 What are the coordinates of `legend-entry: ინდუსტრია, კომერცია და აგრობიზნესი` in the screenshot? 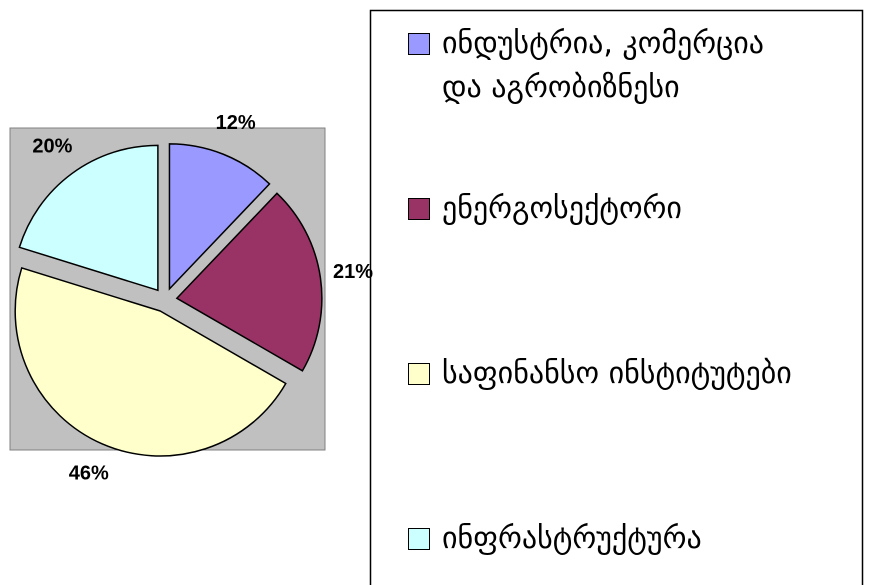 It's located at (633, 66).